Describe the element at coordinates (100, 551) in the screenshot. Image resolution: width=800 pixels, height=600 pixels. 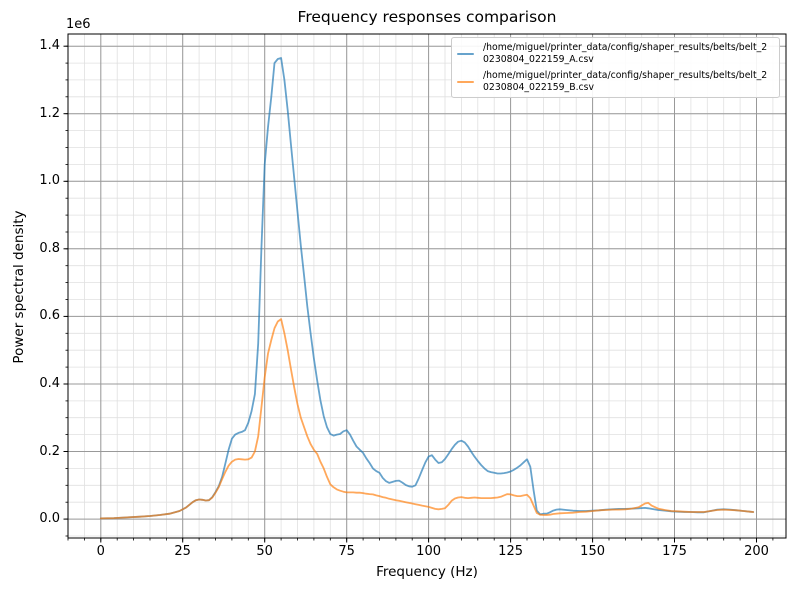
I see `x-tick-label: 0` at that location.